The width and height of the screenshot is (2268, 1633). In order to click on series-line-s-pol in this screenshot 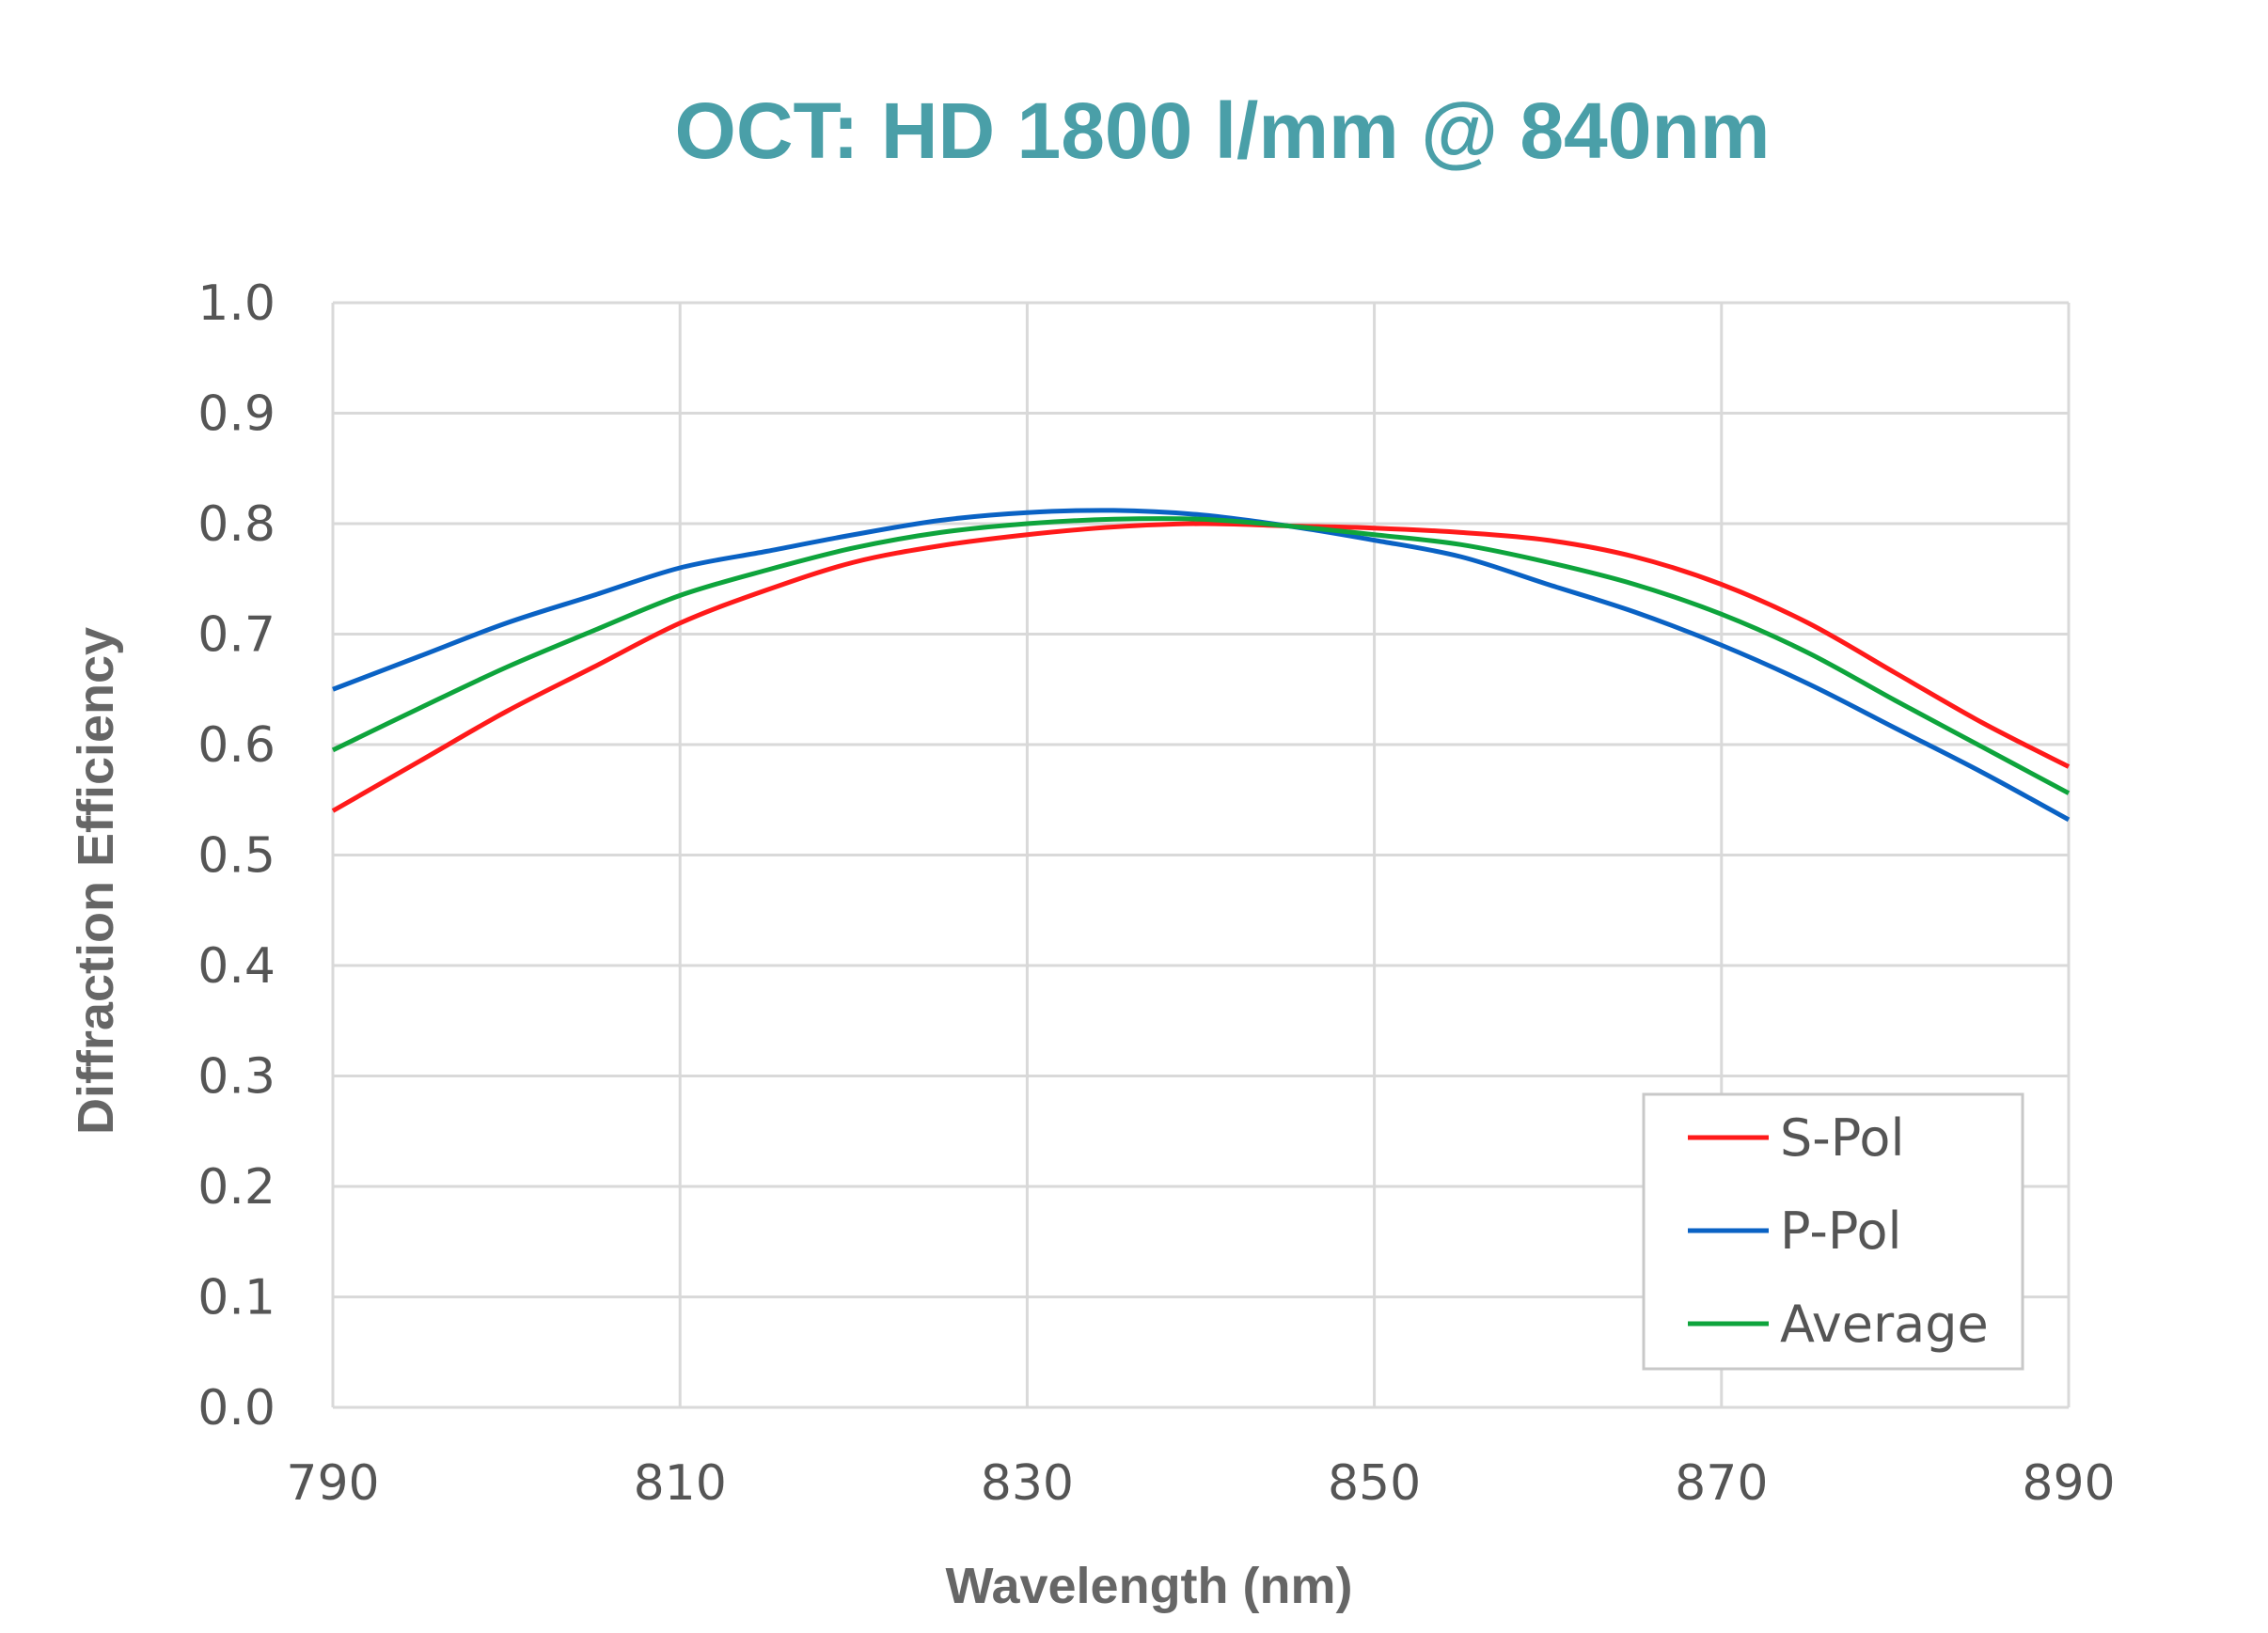, I will do `click(1201, 667)`.